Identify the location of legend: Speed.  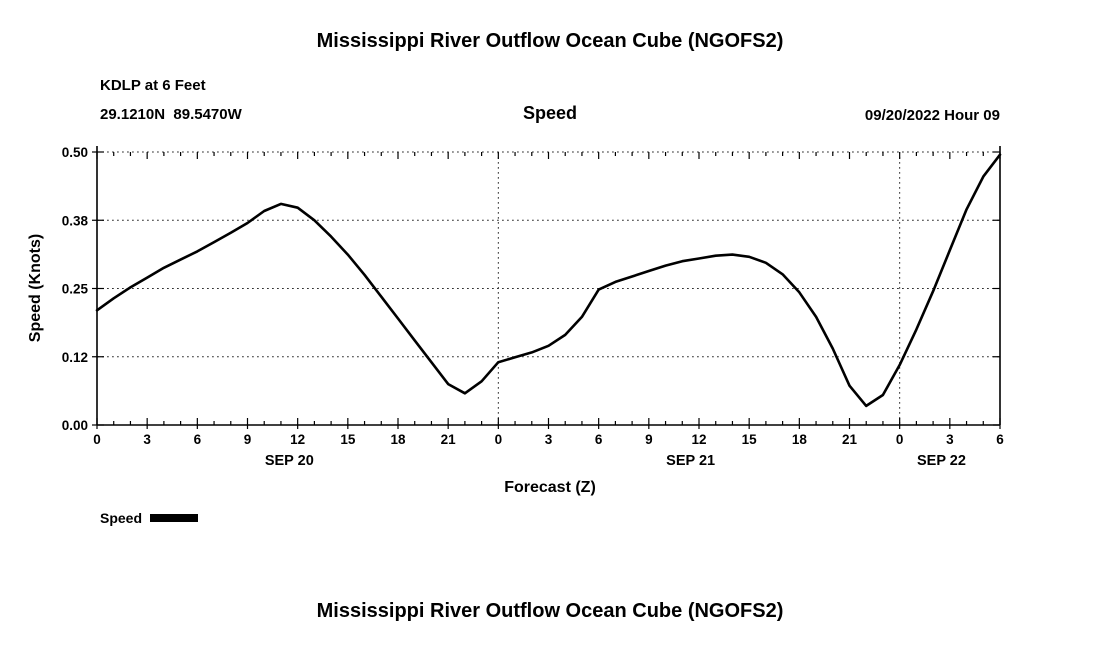
(149, 518).